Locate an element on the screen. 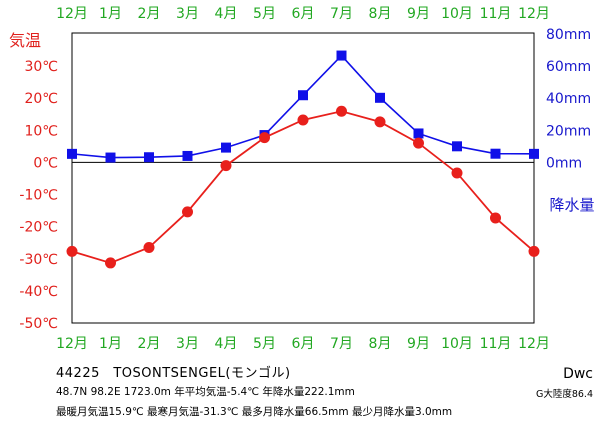  month-label-bottom: 11月 is located at coordinates (496, 344).